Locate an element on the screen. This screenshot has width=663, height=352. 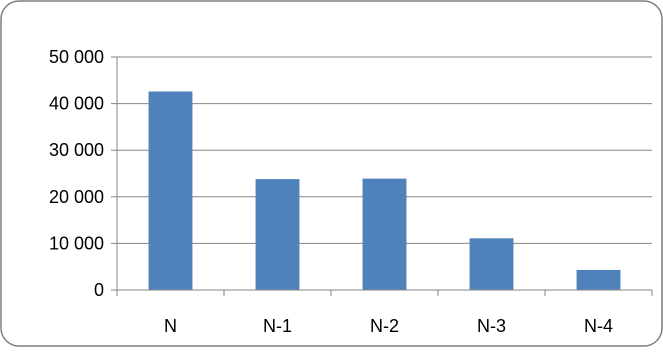
x-tick-label: N-3 is located at coordinates (491, 326).